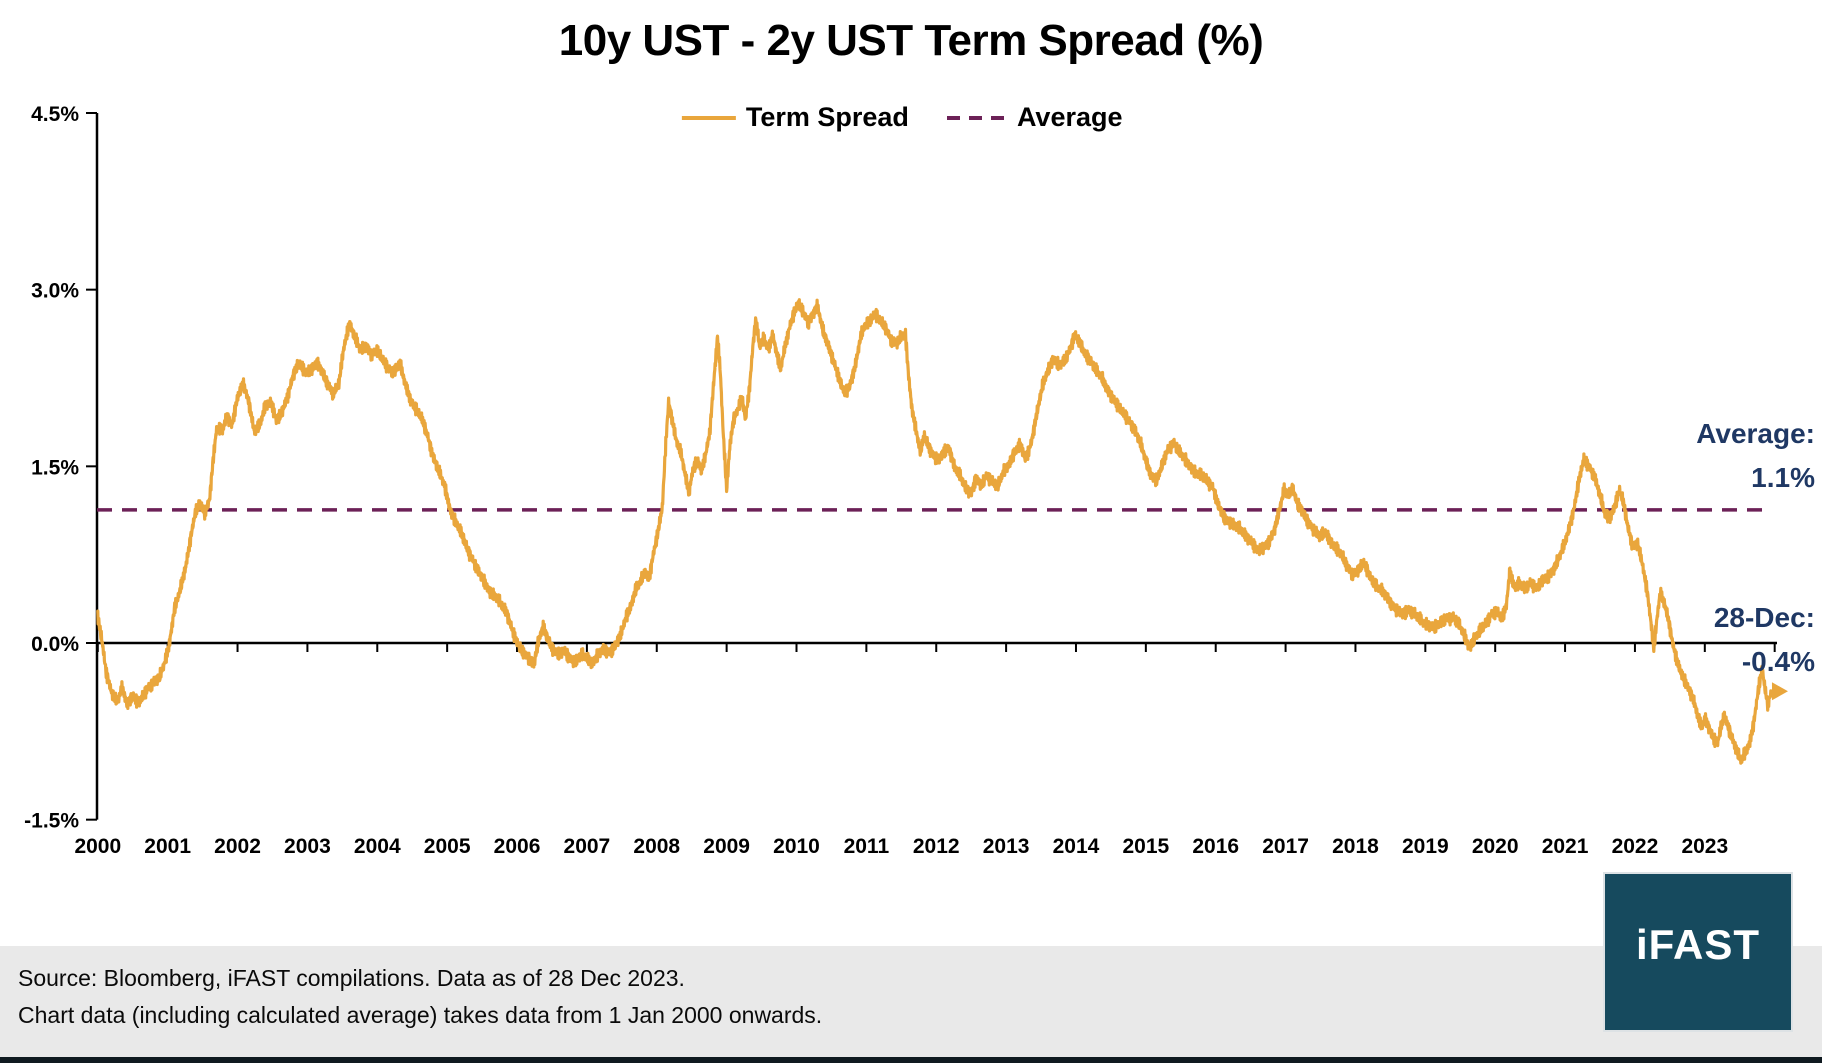 Image resolution: width=1822 pixels, height=1063 pixels. I want to click on x-tick-label: 2012, so click(936, 846).